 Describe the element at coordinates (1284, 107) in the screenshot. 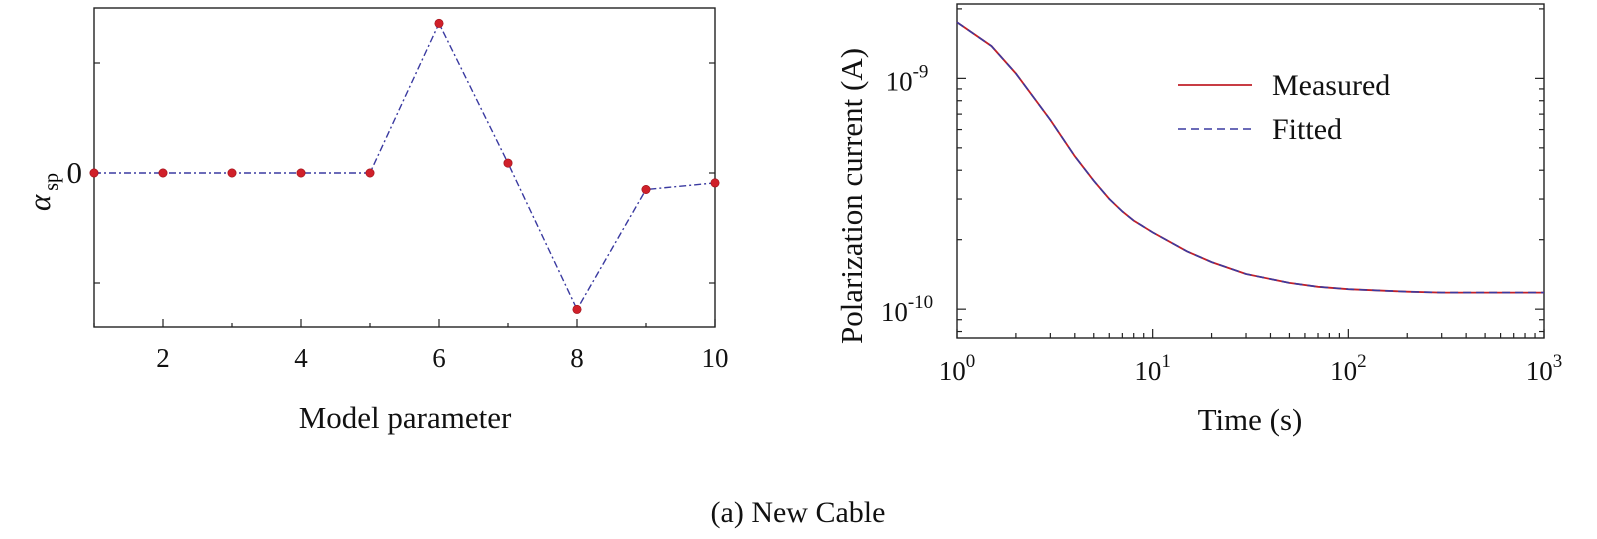

I see `legend: Measured Fitted` at that location.